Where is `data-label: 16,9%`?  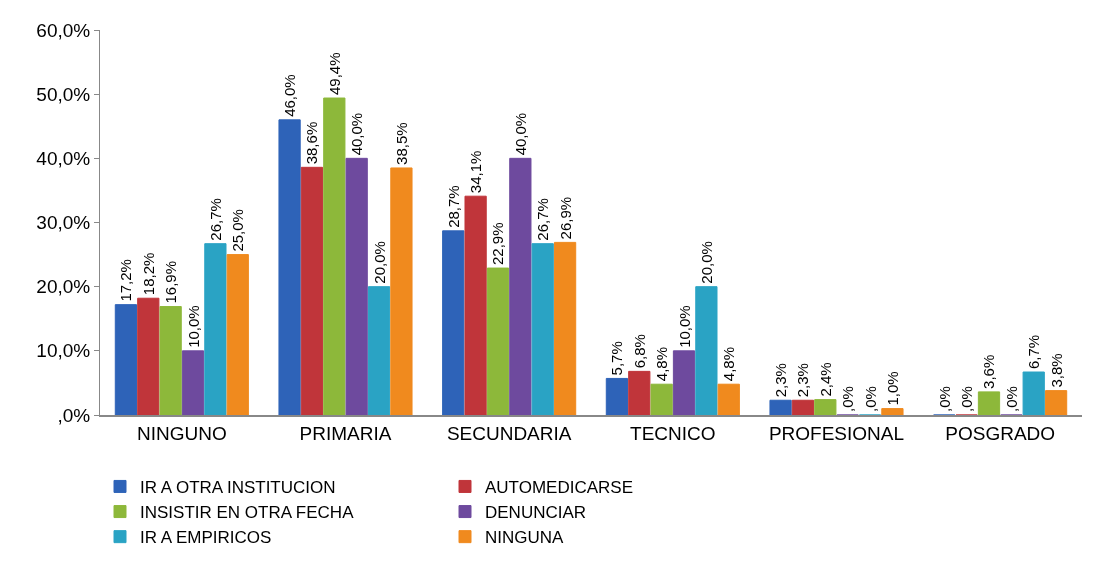
data-label: 16,9% is located at coordinates (171, 282).